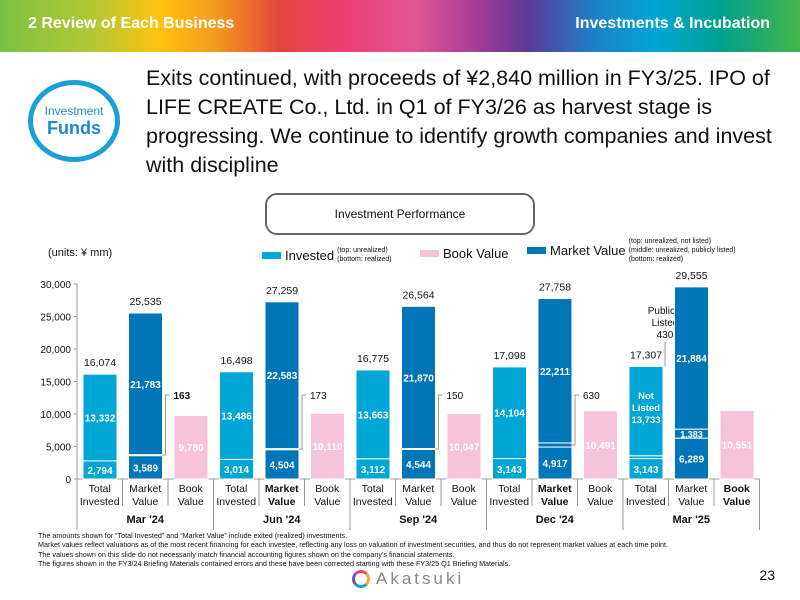 This screenshot has width=800, height=600. What do you see at coordinates (509, 356) in the screenshot?
I see `invested-total-label: 17,098` at bounding box center [509, 356].